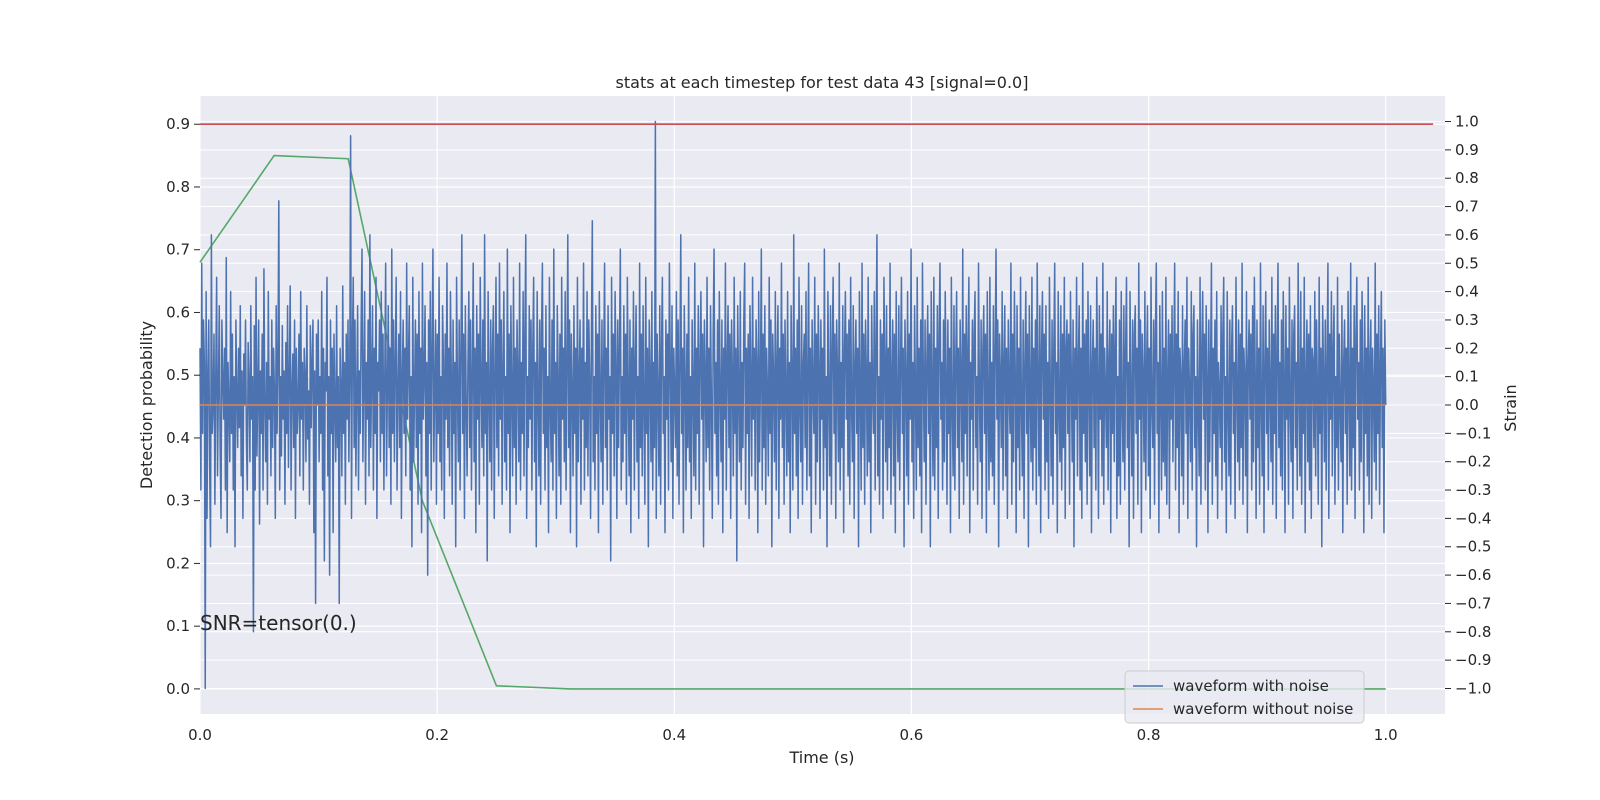 This screenshot has height=800, width=1600. Describe the element at coordinates (1473, 490) in the screenshot. I see `y-right-tick-label: −0.3` at that location.